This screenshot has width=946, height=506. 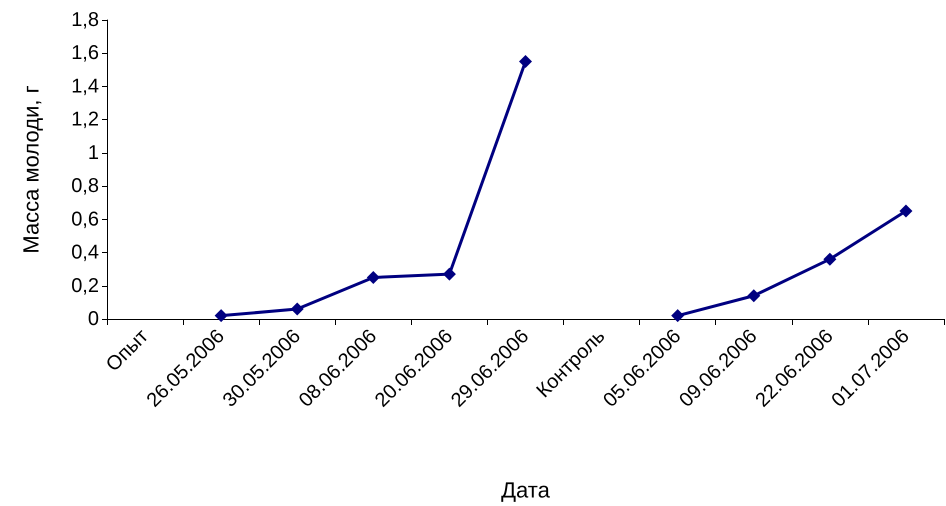 What do you see at coordinates (85, 86) in the screenshot?
I see `y-tick-label: 1,4` at bounding box center [85, 86].